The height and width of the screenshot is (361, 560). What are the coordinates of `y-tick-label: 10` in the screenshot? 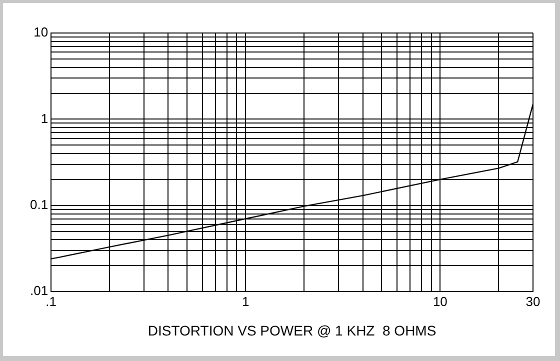 It's located at (41, 32).